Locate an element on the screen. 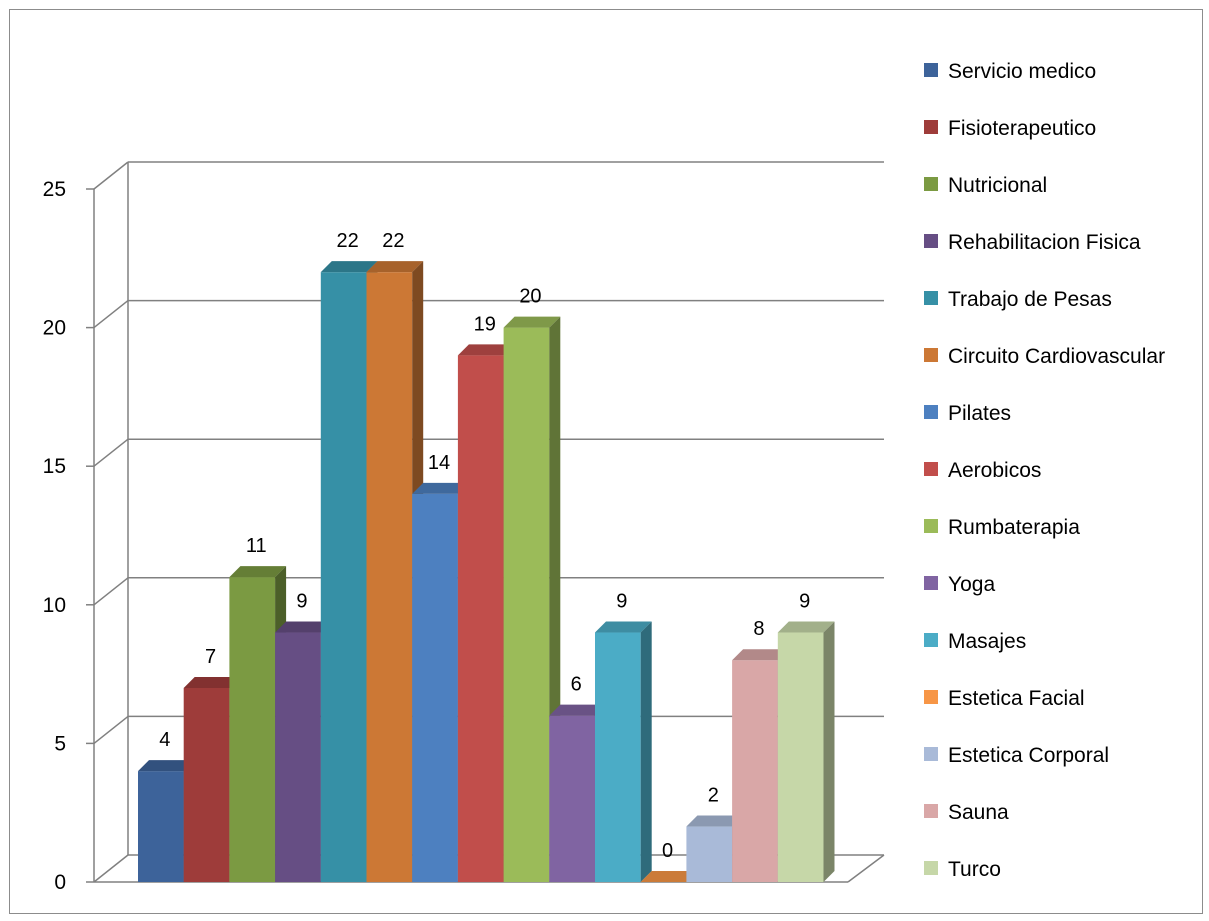  legend-label: Pilates is located at coordinates (979, 413).